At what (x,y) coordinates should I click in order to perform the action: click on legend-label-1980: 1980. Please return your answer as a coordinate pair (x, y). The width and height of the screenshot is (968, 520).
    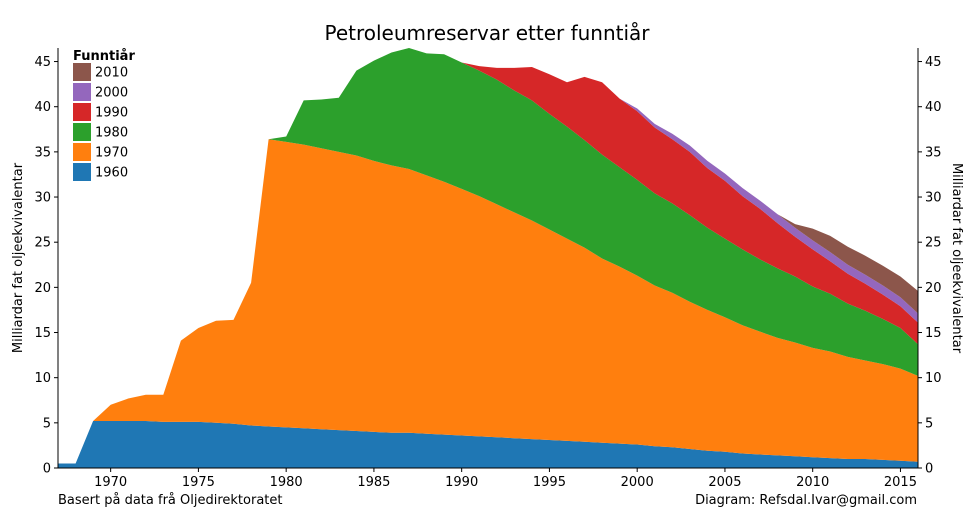
    Looking at the image, I should click on (111, 133).